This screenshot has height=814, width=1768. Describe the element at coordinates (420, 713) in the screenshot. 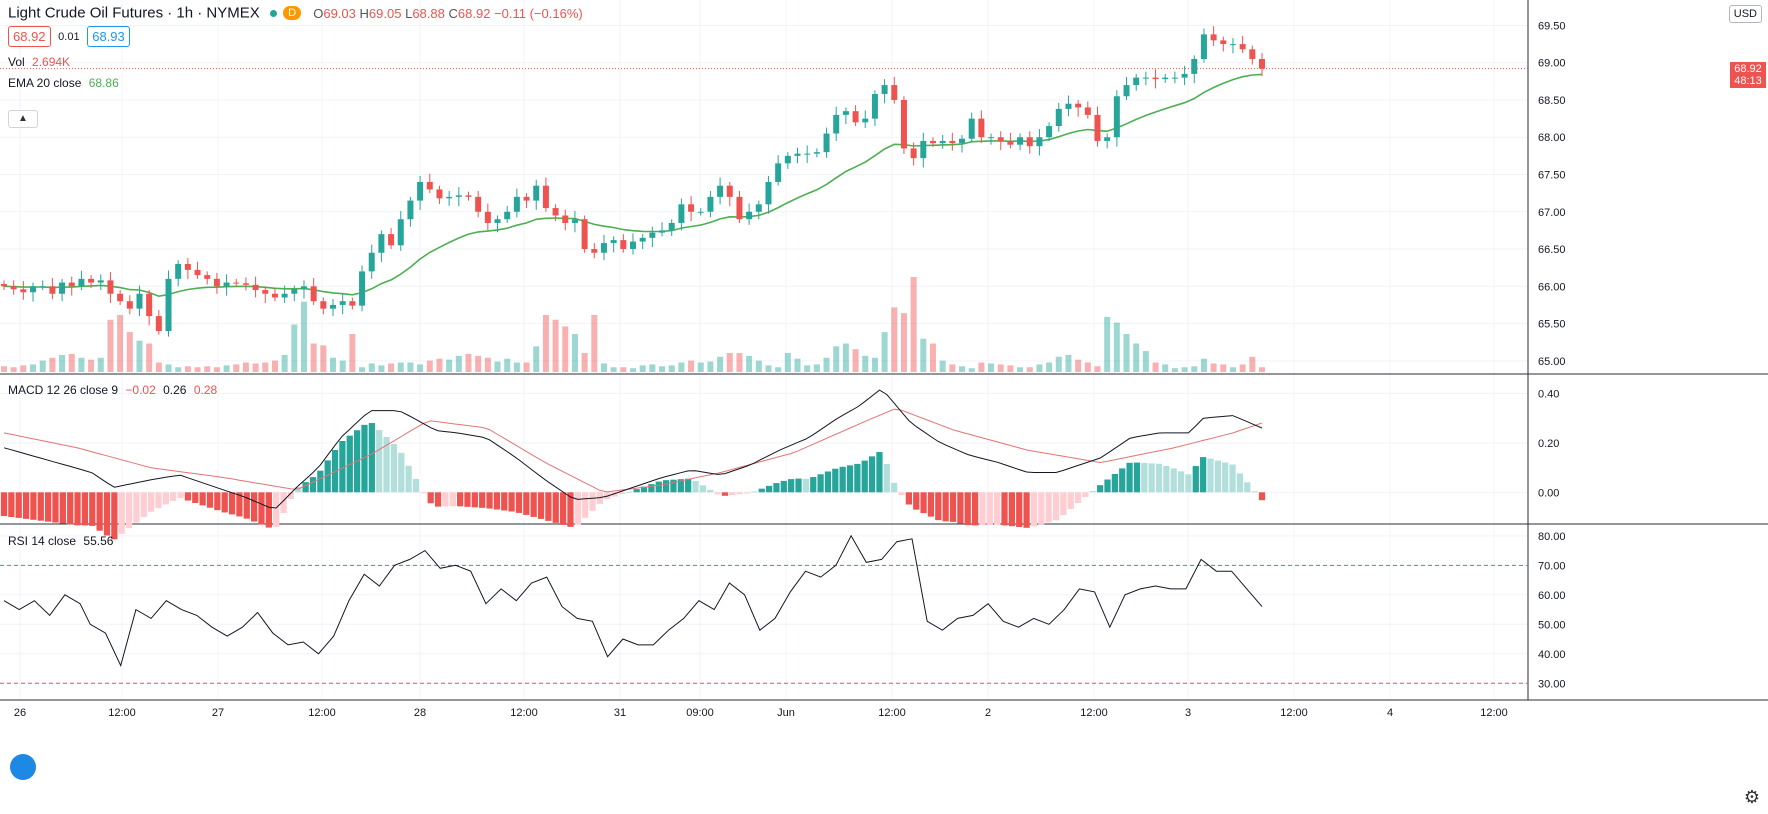

I see `time-tick-label: 28` at that location.